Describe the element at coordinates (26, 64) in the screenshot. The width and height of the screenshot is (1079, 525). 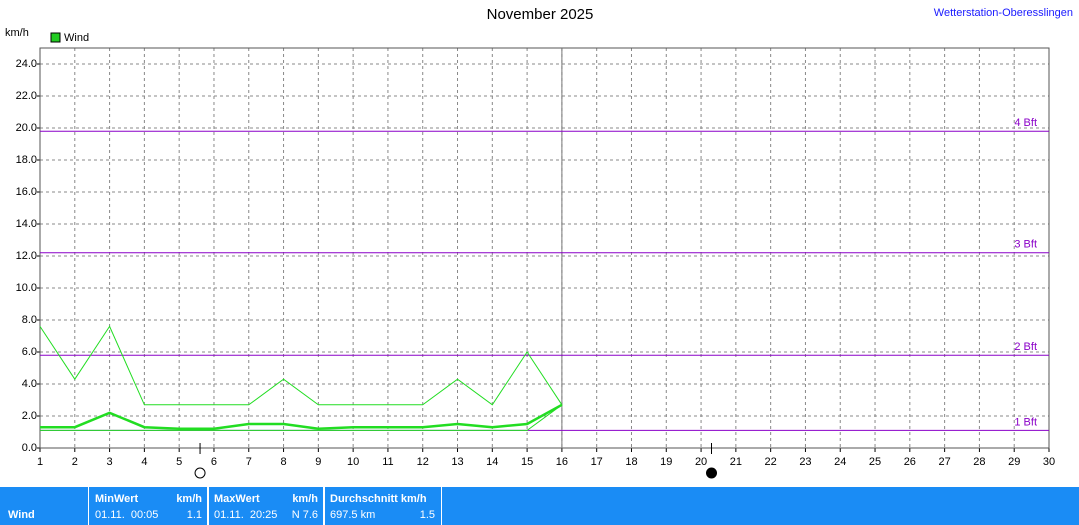
I see `y-tick-label: 24.0` at that location.